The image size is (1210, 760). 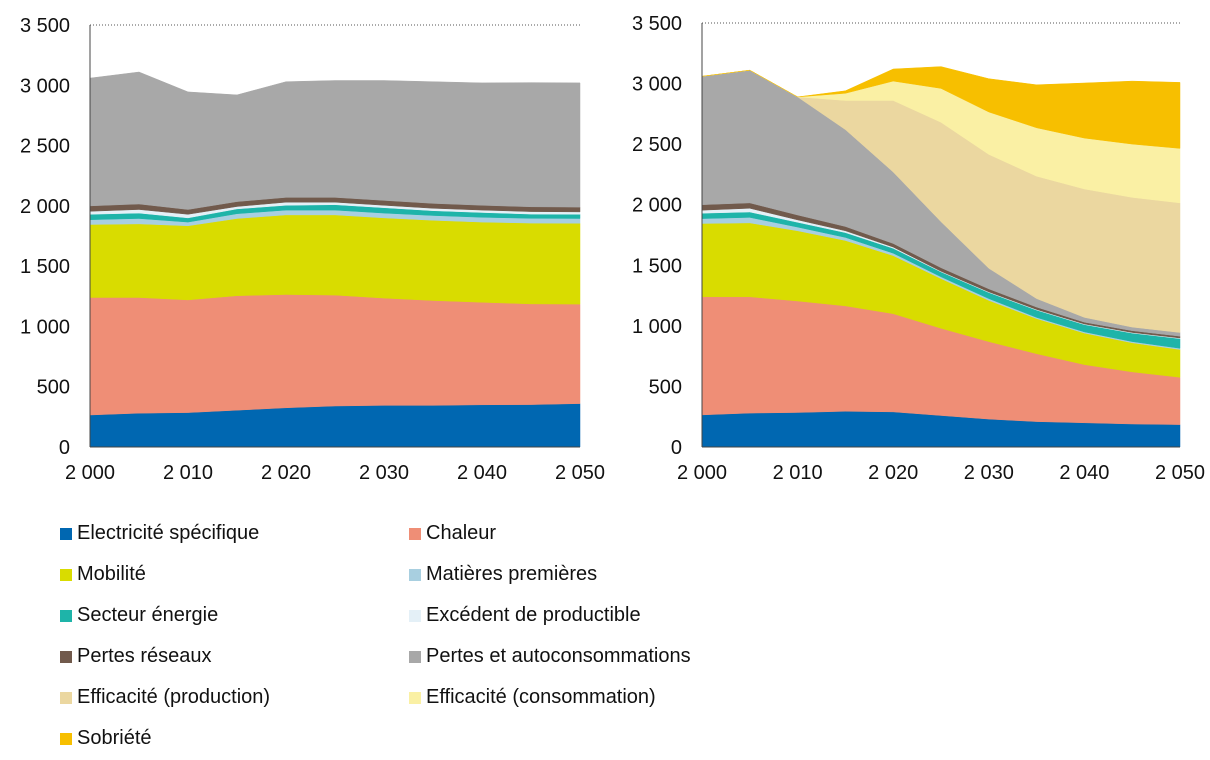 I want to click on legend-item-effc: Efficacité (consommation), so click(x=532, y=697).